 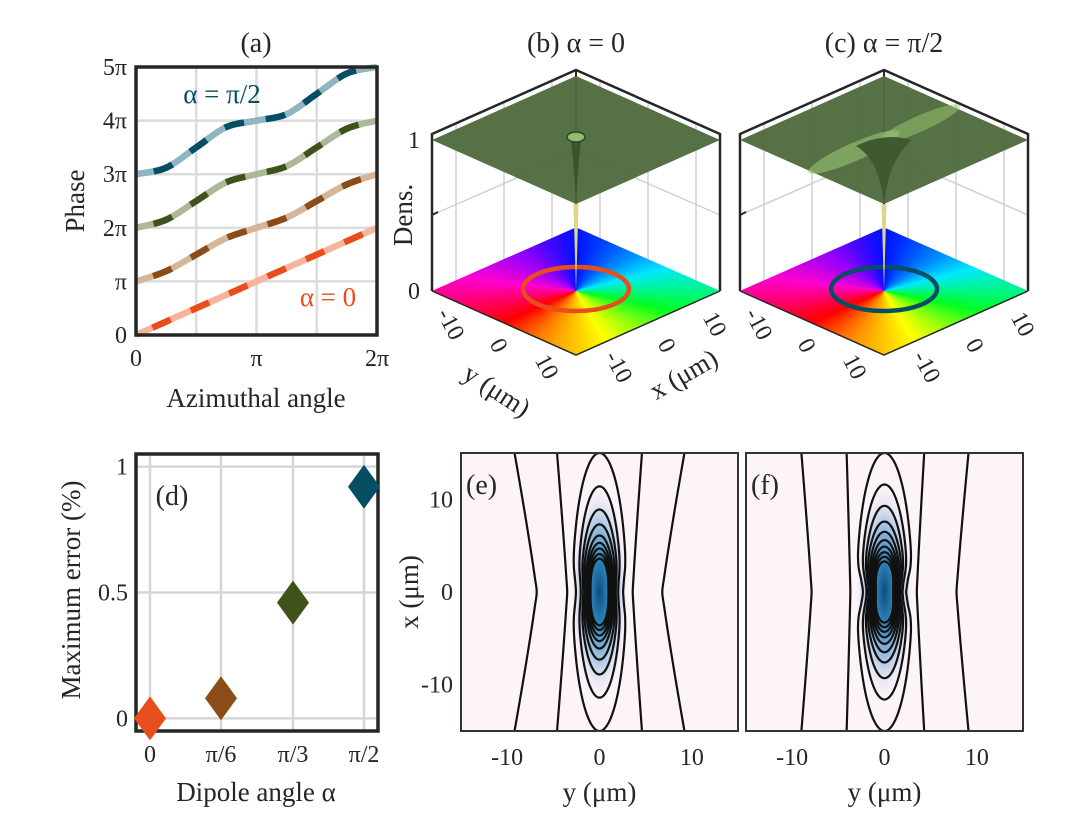 I want to click on panel-d, so click(x=257, y=596).